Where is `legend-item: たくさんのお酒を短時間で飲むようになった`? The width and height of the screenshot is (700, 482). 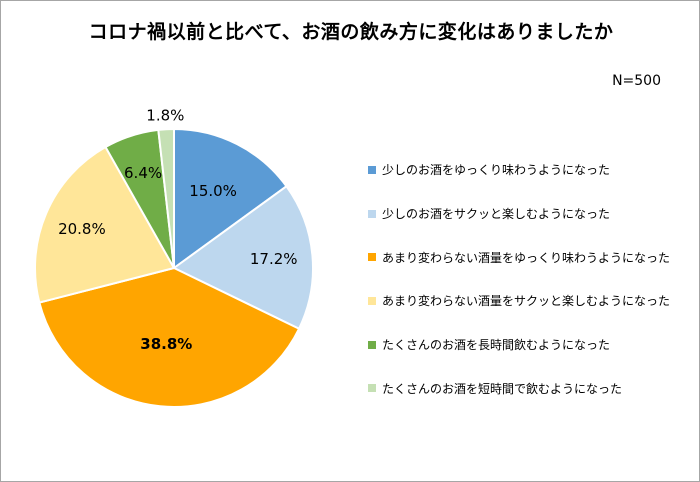 legend-item: たくさんのお酒を短時間で飲むようになった is located at coordinates (519, 388).